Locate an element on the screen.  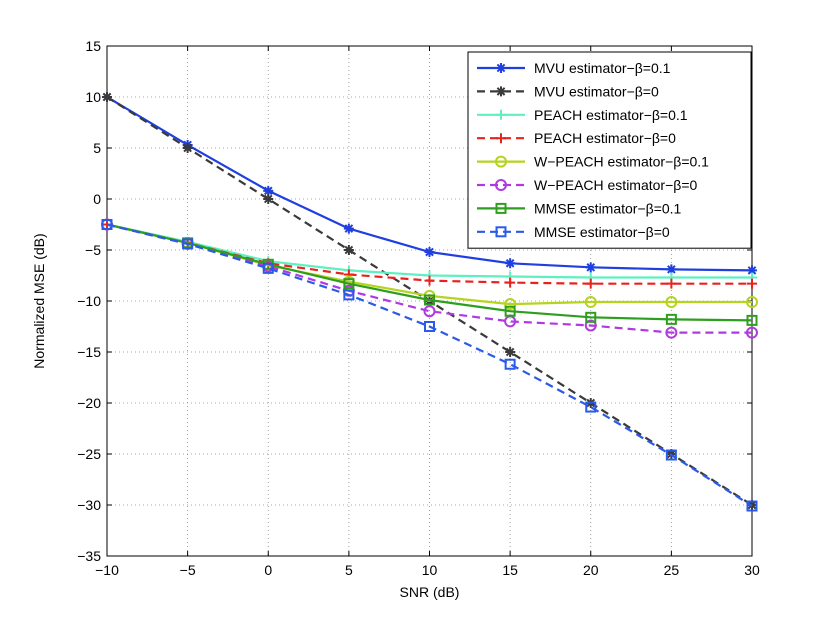
x-tick-label: 20 is located at coordinates (591, 570).